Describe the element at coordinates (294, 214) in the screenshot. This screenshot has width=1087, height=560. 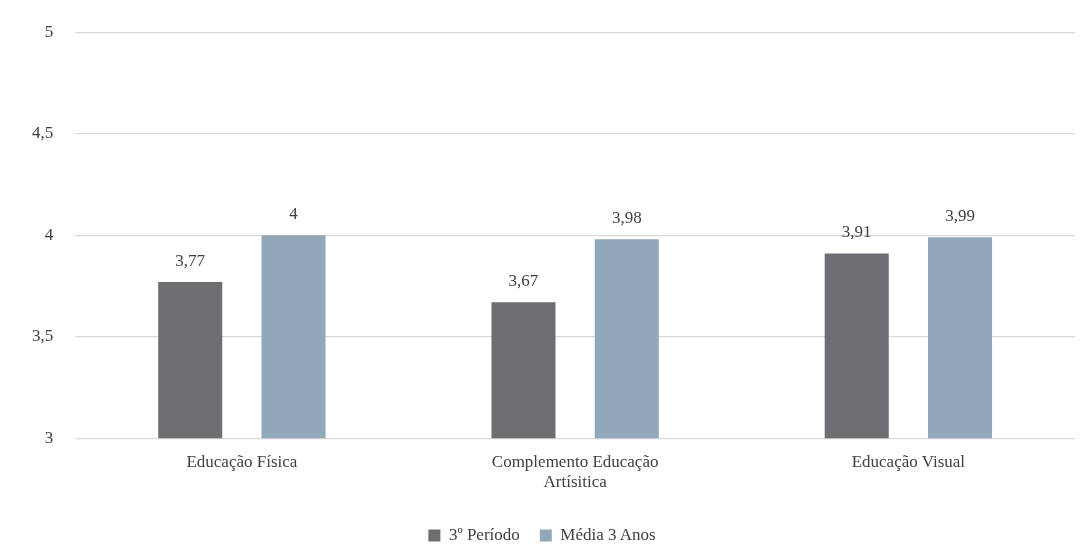
I see `data-label: 4` at that location.